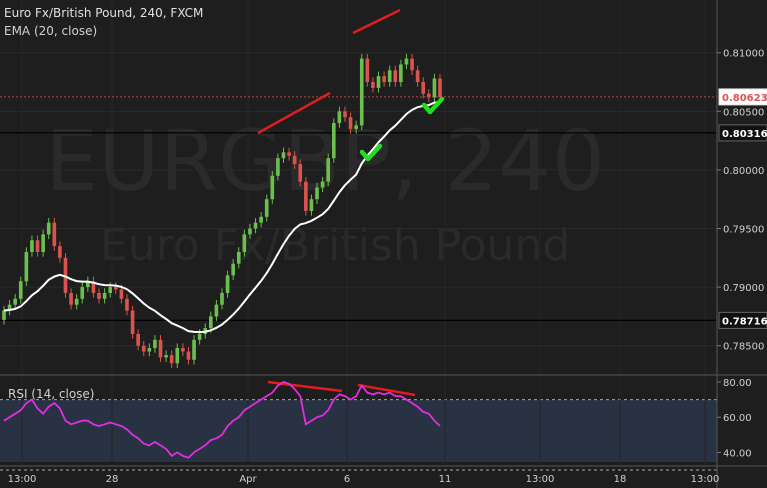 The image size is (767, 488). What do you see at coordinates (743, 171) in the screenshot?
I see `price-tick-label: 0.80000` at bounding box center [743, 171].